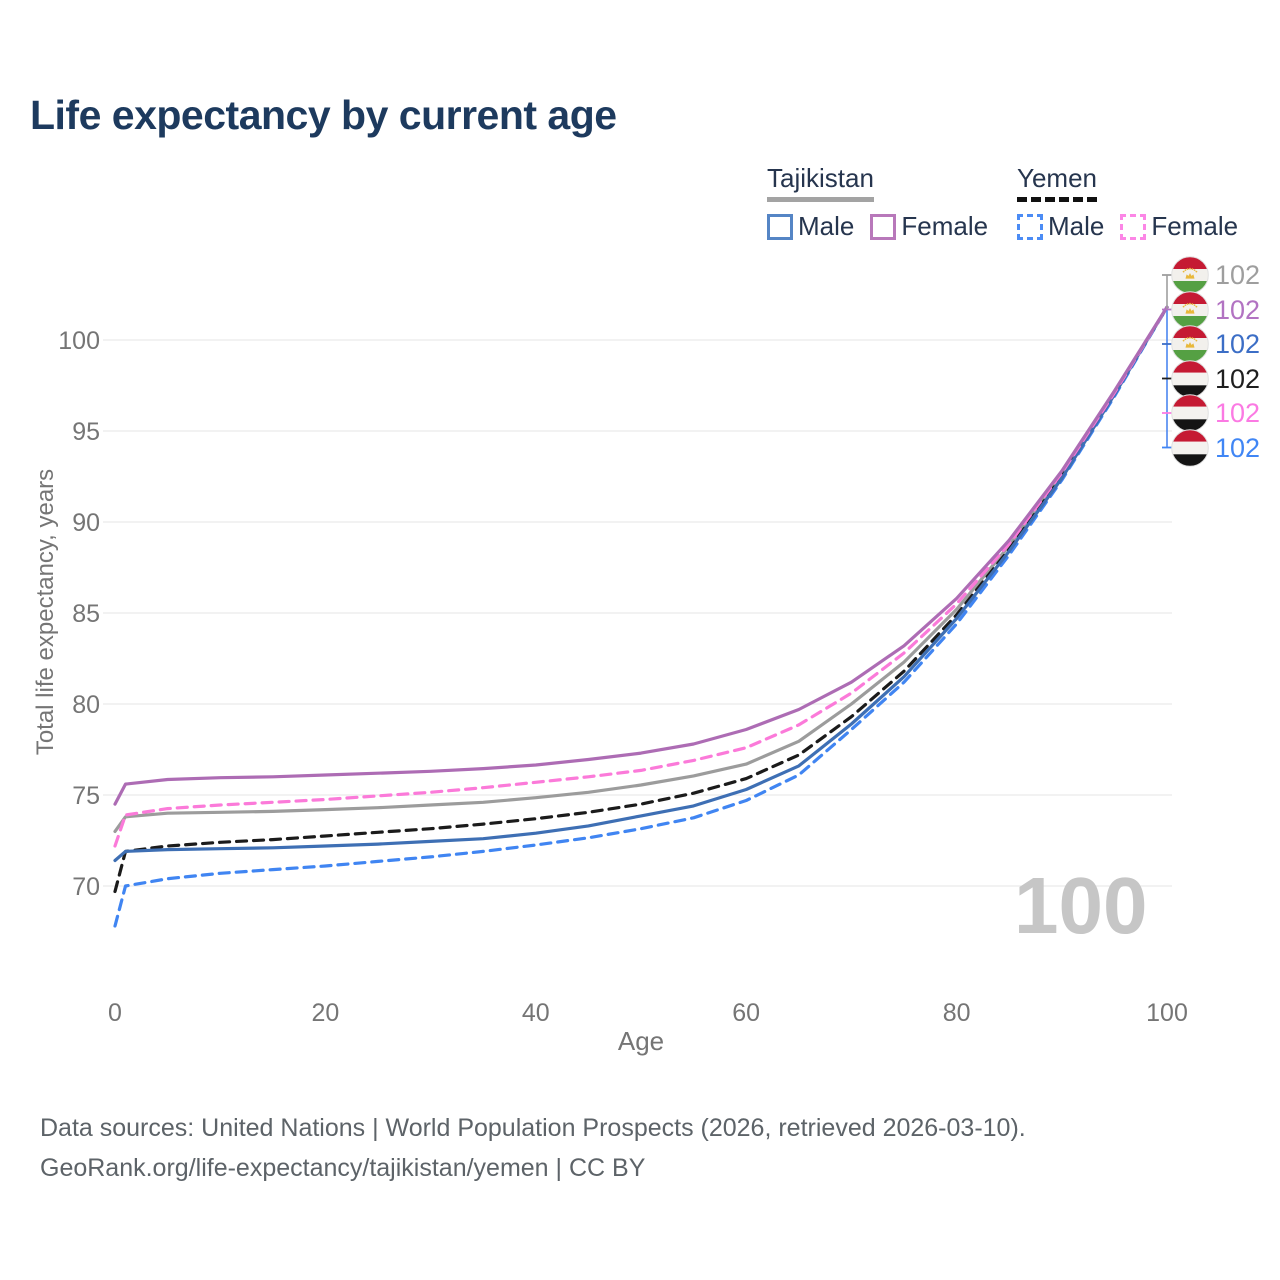  Describe the element at coordinates (1081, 905) in the screenshot. I see `age-watermark: 100` at that location.